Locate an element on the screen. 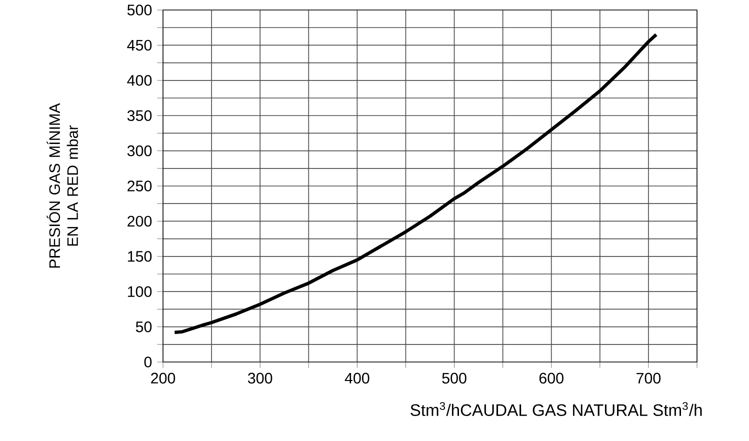 This screenshot has width=749, height=441. y-tick-label: 200 is located at coordinates (140, 221).